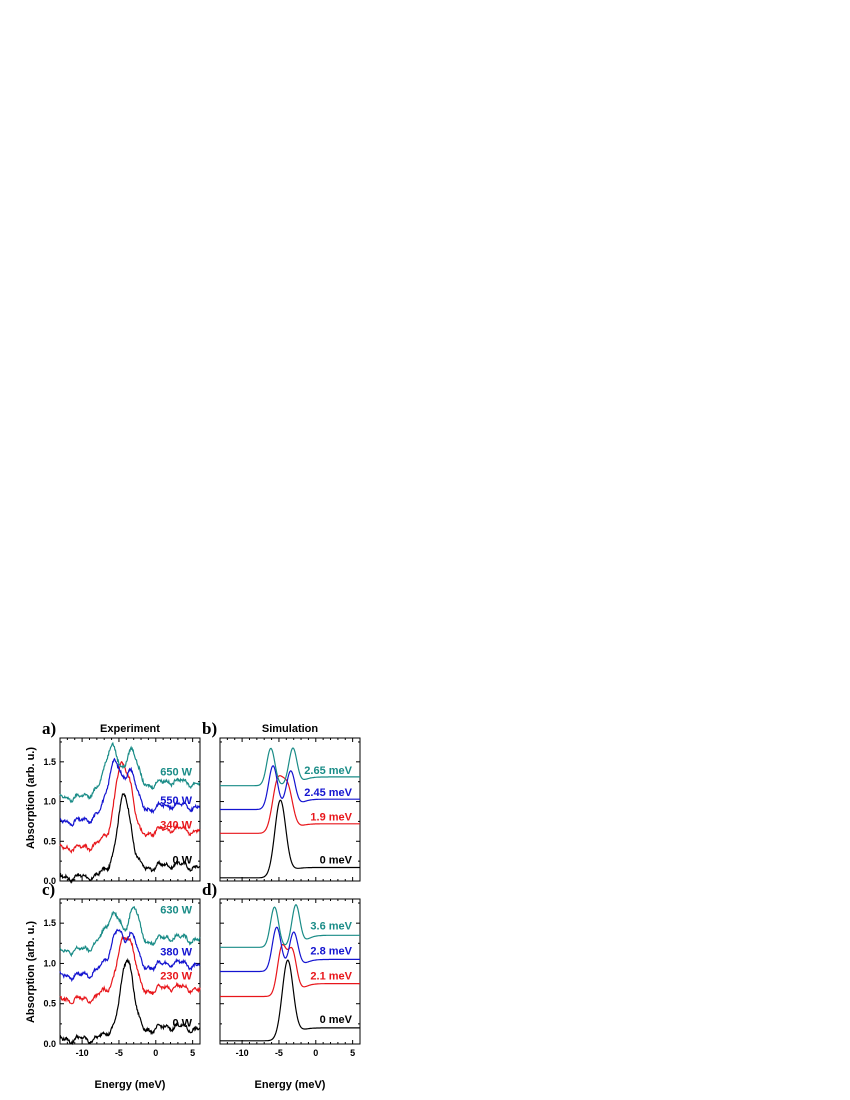  I want to click on series-line-380-w, so click(130, 955).